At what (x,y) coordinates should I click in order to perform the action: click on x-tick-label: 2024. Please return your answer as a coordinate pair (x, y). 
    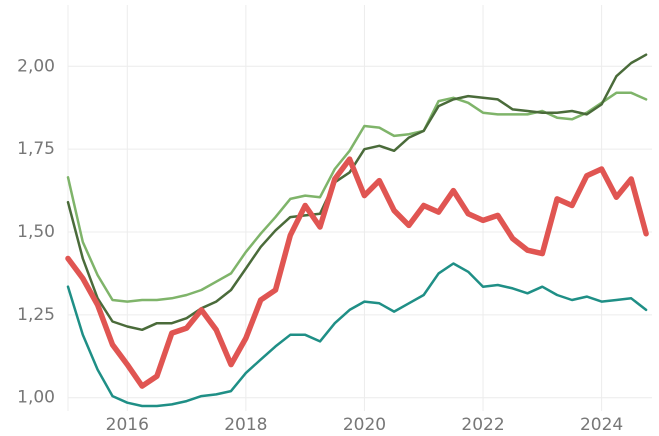
    Looking at the image, I should click on (601, 425).